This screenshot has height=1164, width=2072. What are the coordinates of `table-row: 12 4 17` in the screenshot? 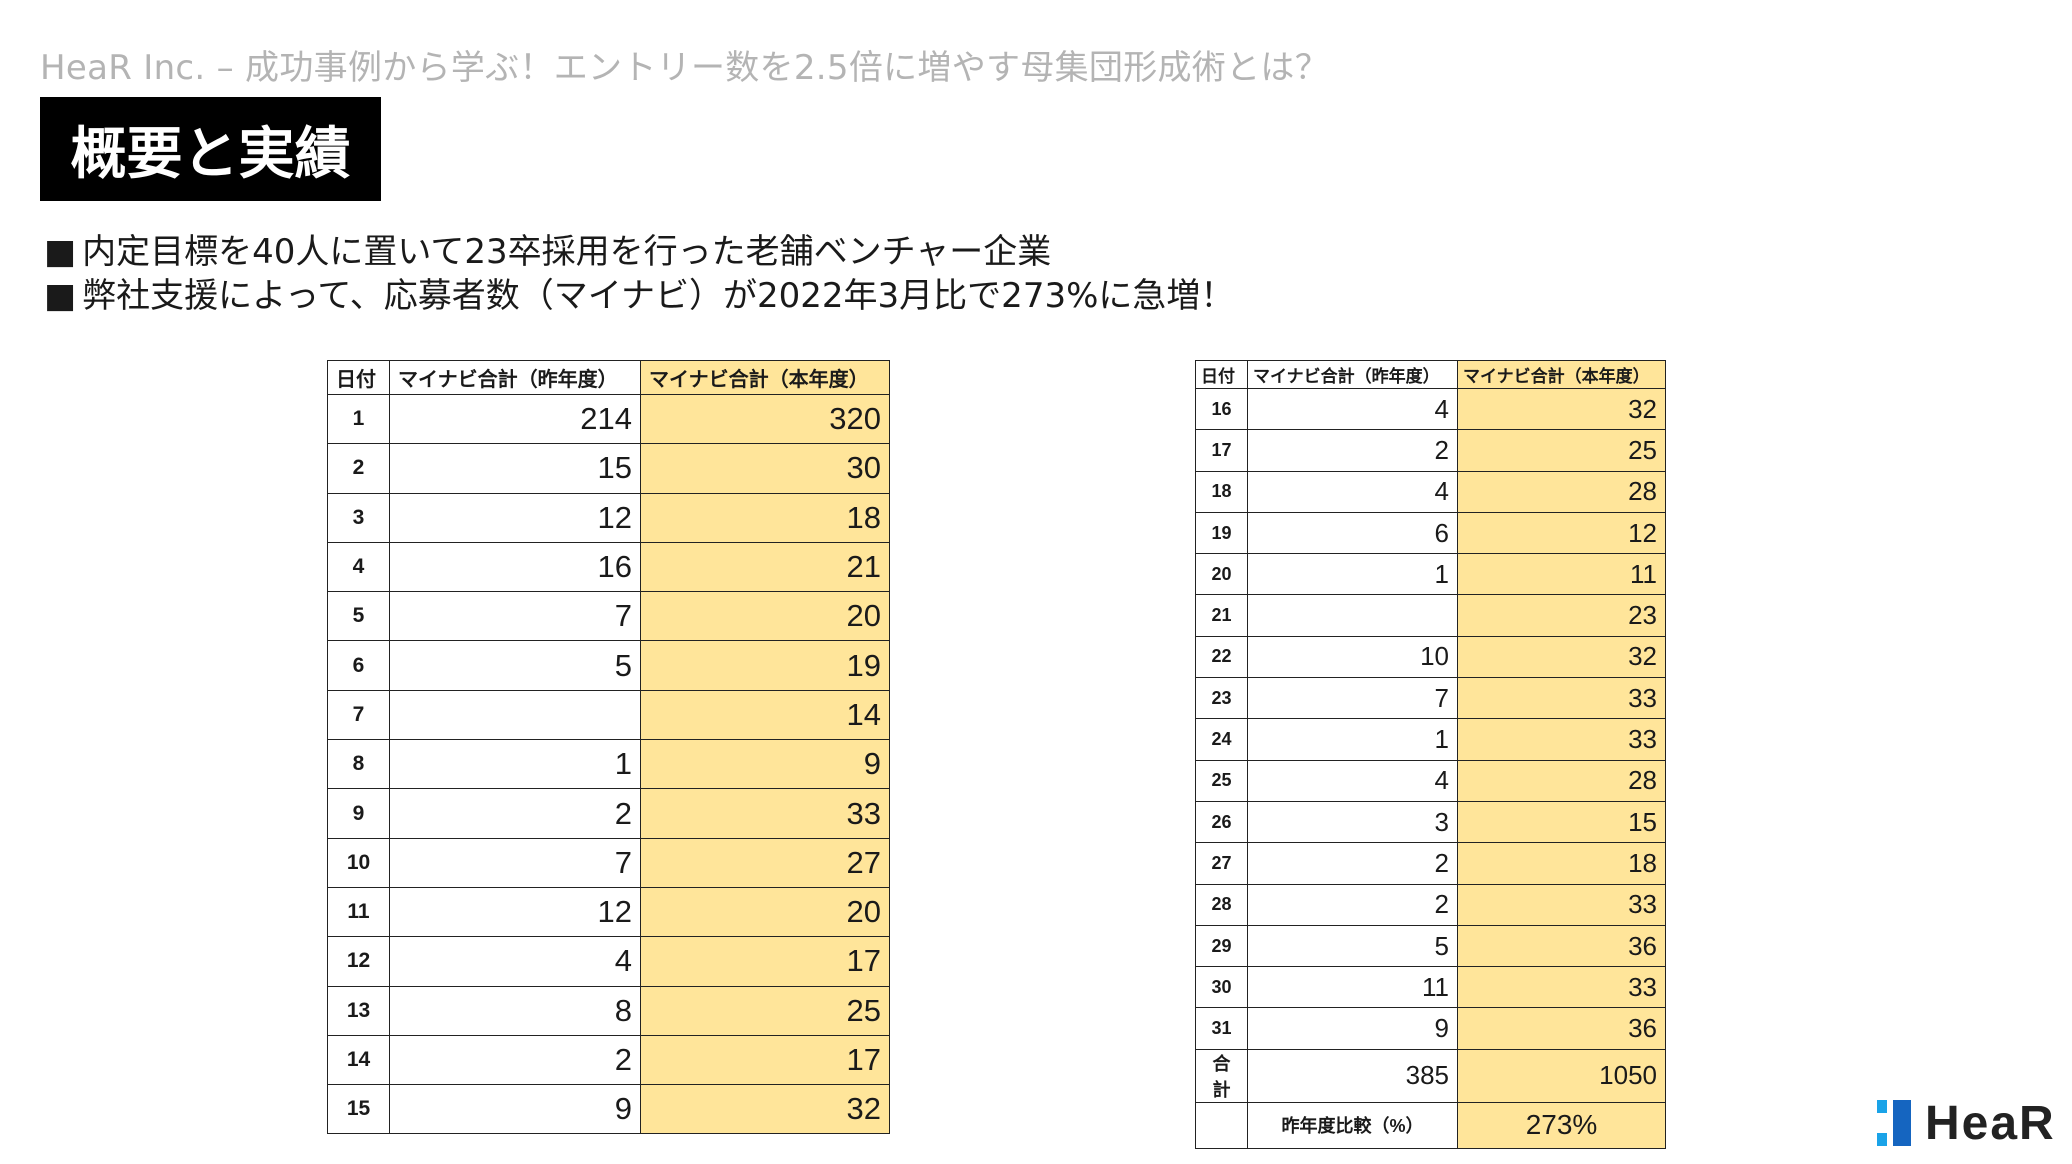 It's located at (608, 961).